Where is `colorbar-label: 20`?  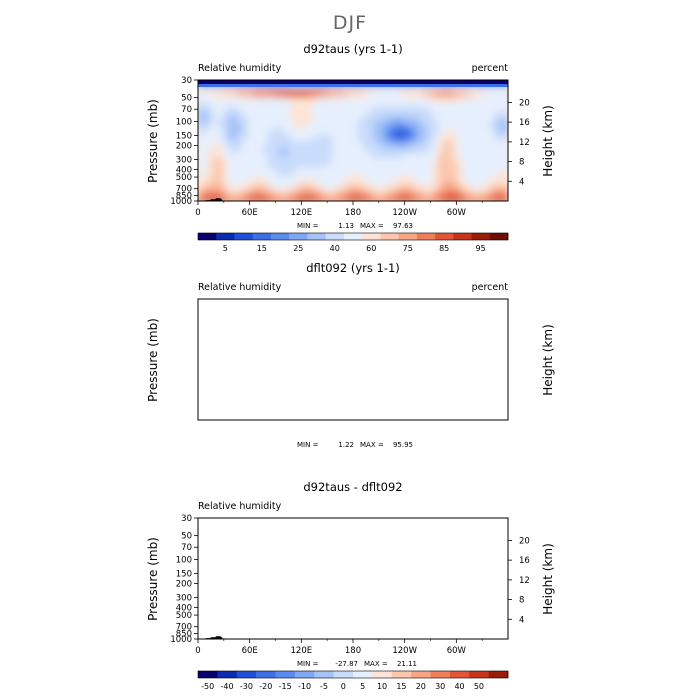 colorbar-label: 20 is located at coordinates (421, 686).